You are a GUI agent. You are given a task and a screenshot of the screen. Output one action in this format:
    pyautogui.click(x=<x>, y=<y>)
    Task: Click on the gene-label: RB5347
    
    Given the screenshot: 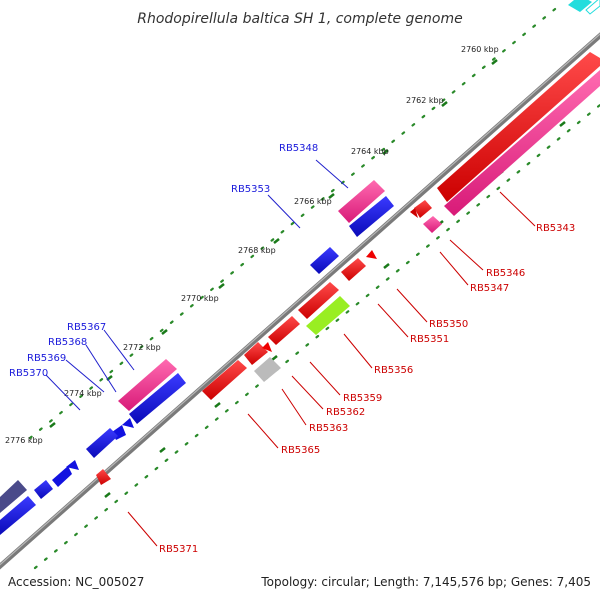 What is the action you would take?
    pyautogui.click(x=489, y=288)
    